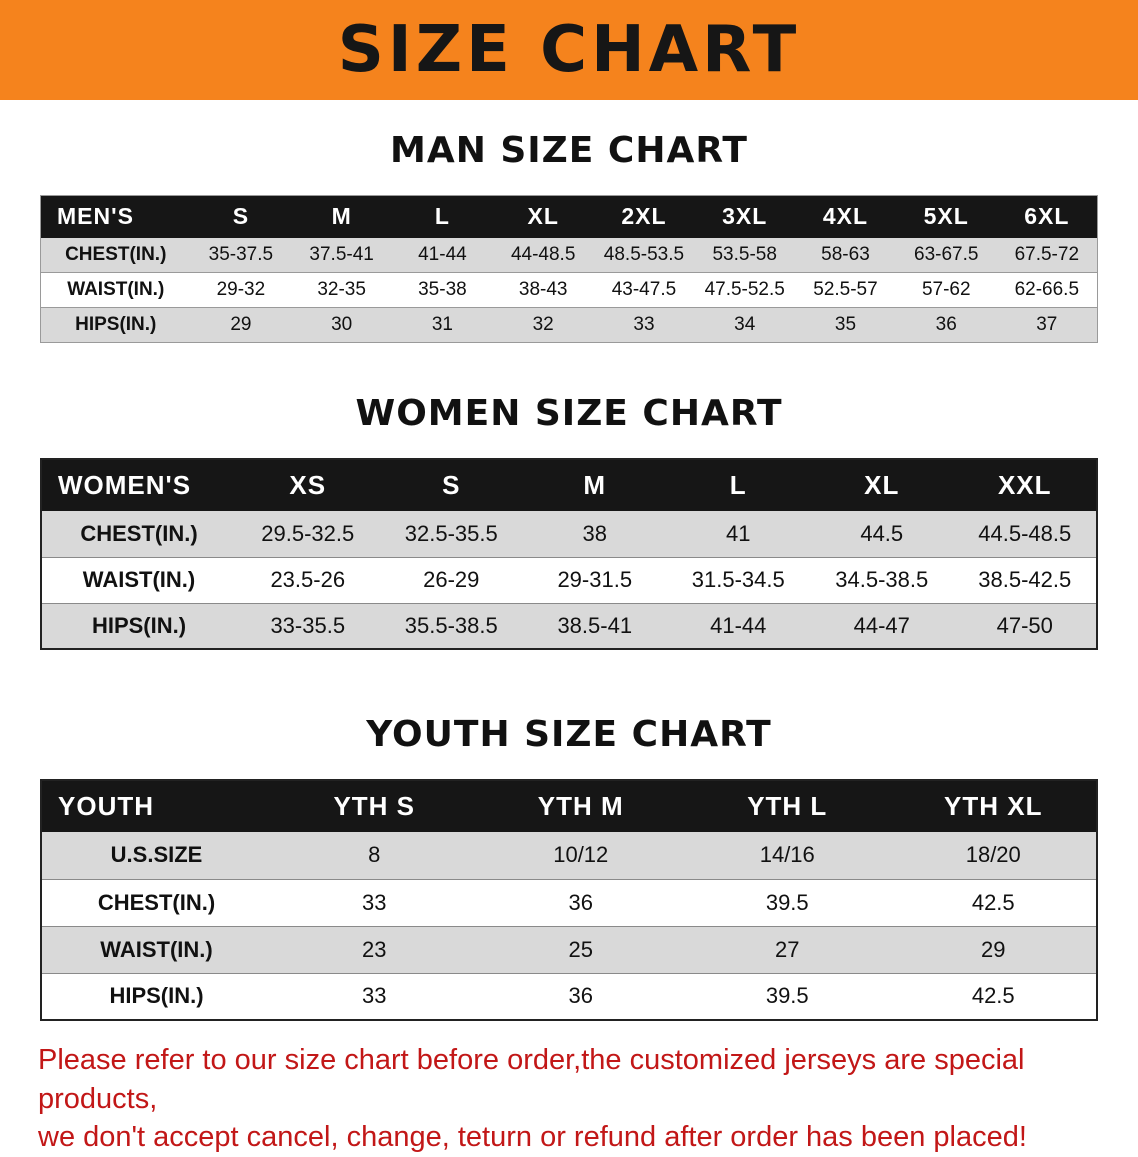  I want to click on size-value-cell: 35-37.5, so click(241, 255).